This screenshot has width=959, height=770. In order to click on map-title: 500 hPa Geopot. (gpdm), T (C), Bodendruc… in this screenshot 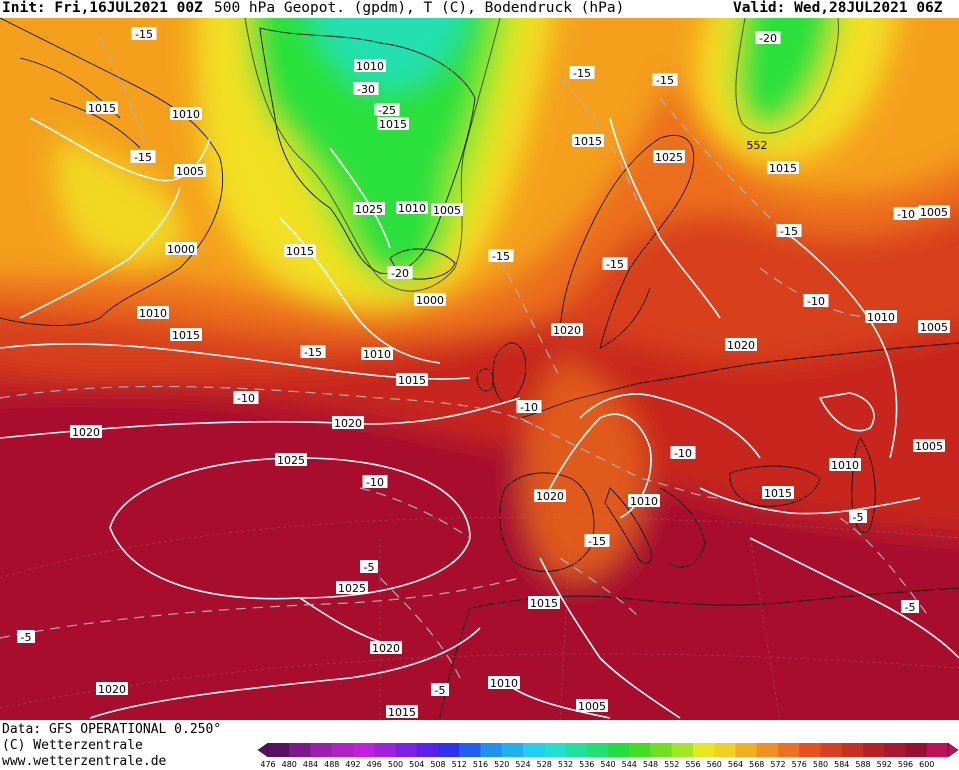, I will do `click(419, 8)`.